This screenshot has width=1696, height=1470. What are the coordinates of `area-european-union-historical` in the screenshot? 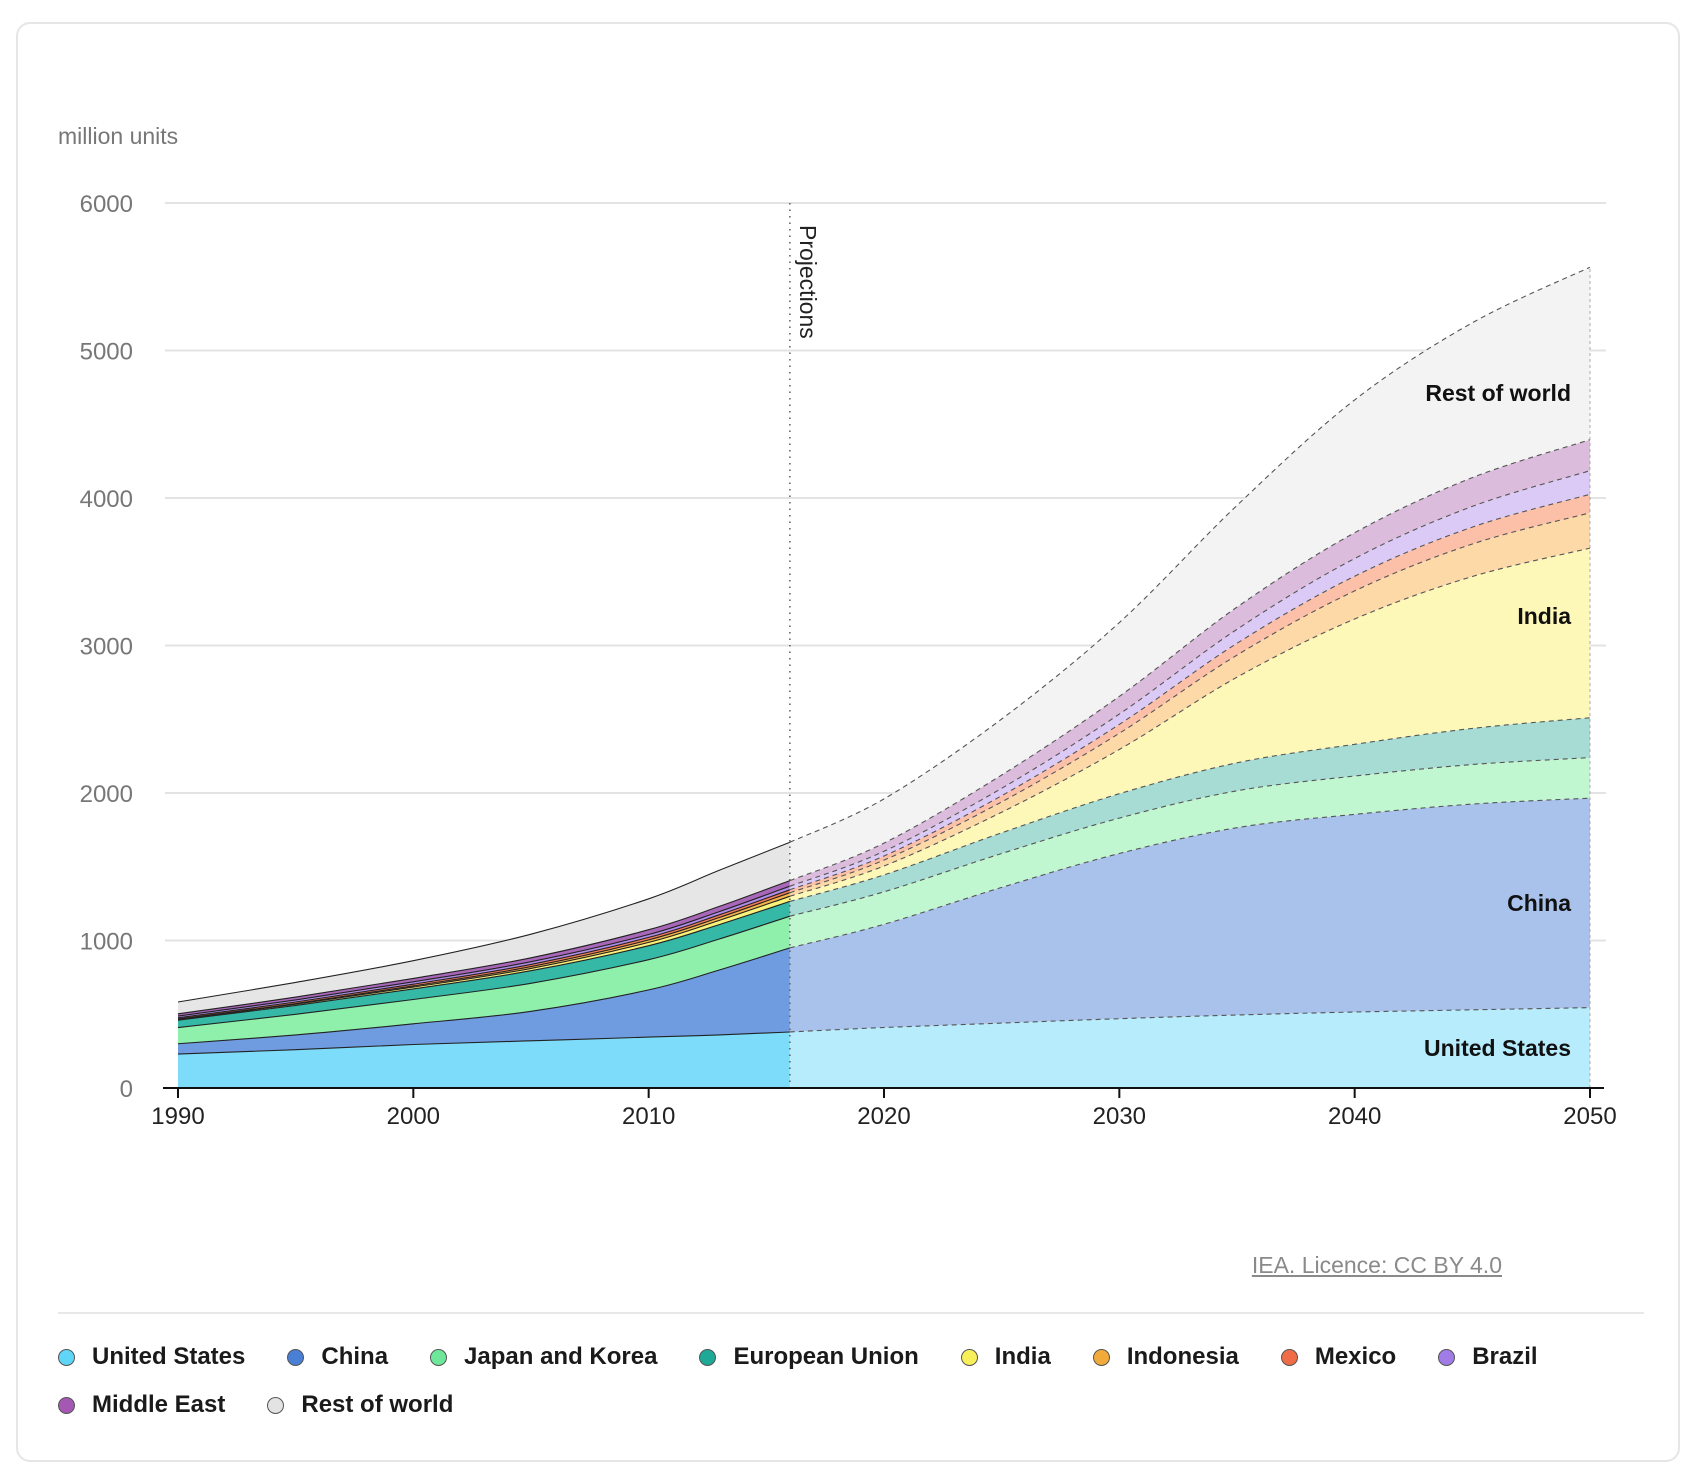 It's located at (484, 964).